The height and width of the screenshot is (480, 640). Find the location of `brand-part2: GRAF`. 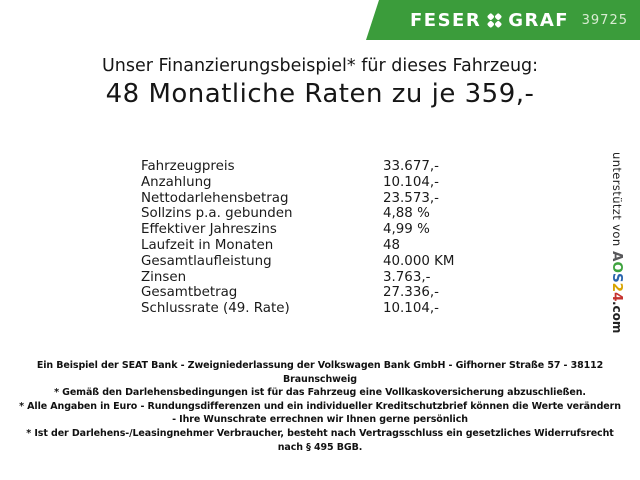

brand-part2: GRAF is located at coordinates (539, 20).